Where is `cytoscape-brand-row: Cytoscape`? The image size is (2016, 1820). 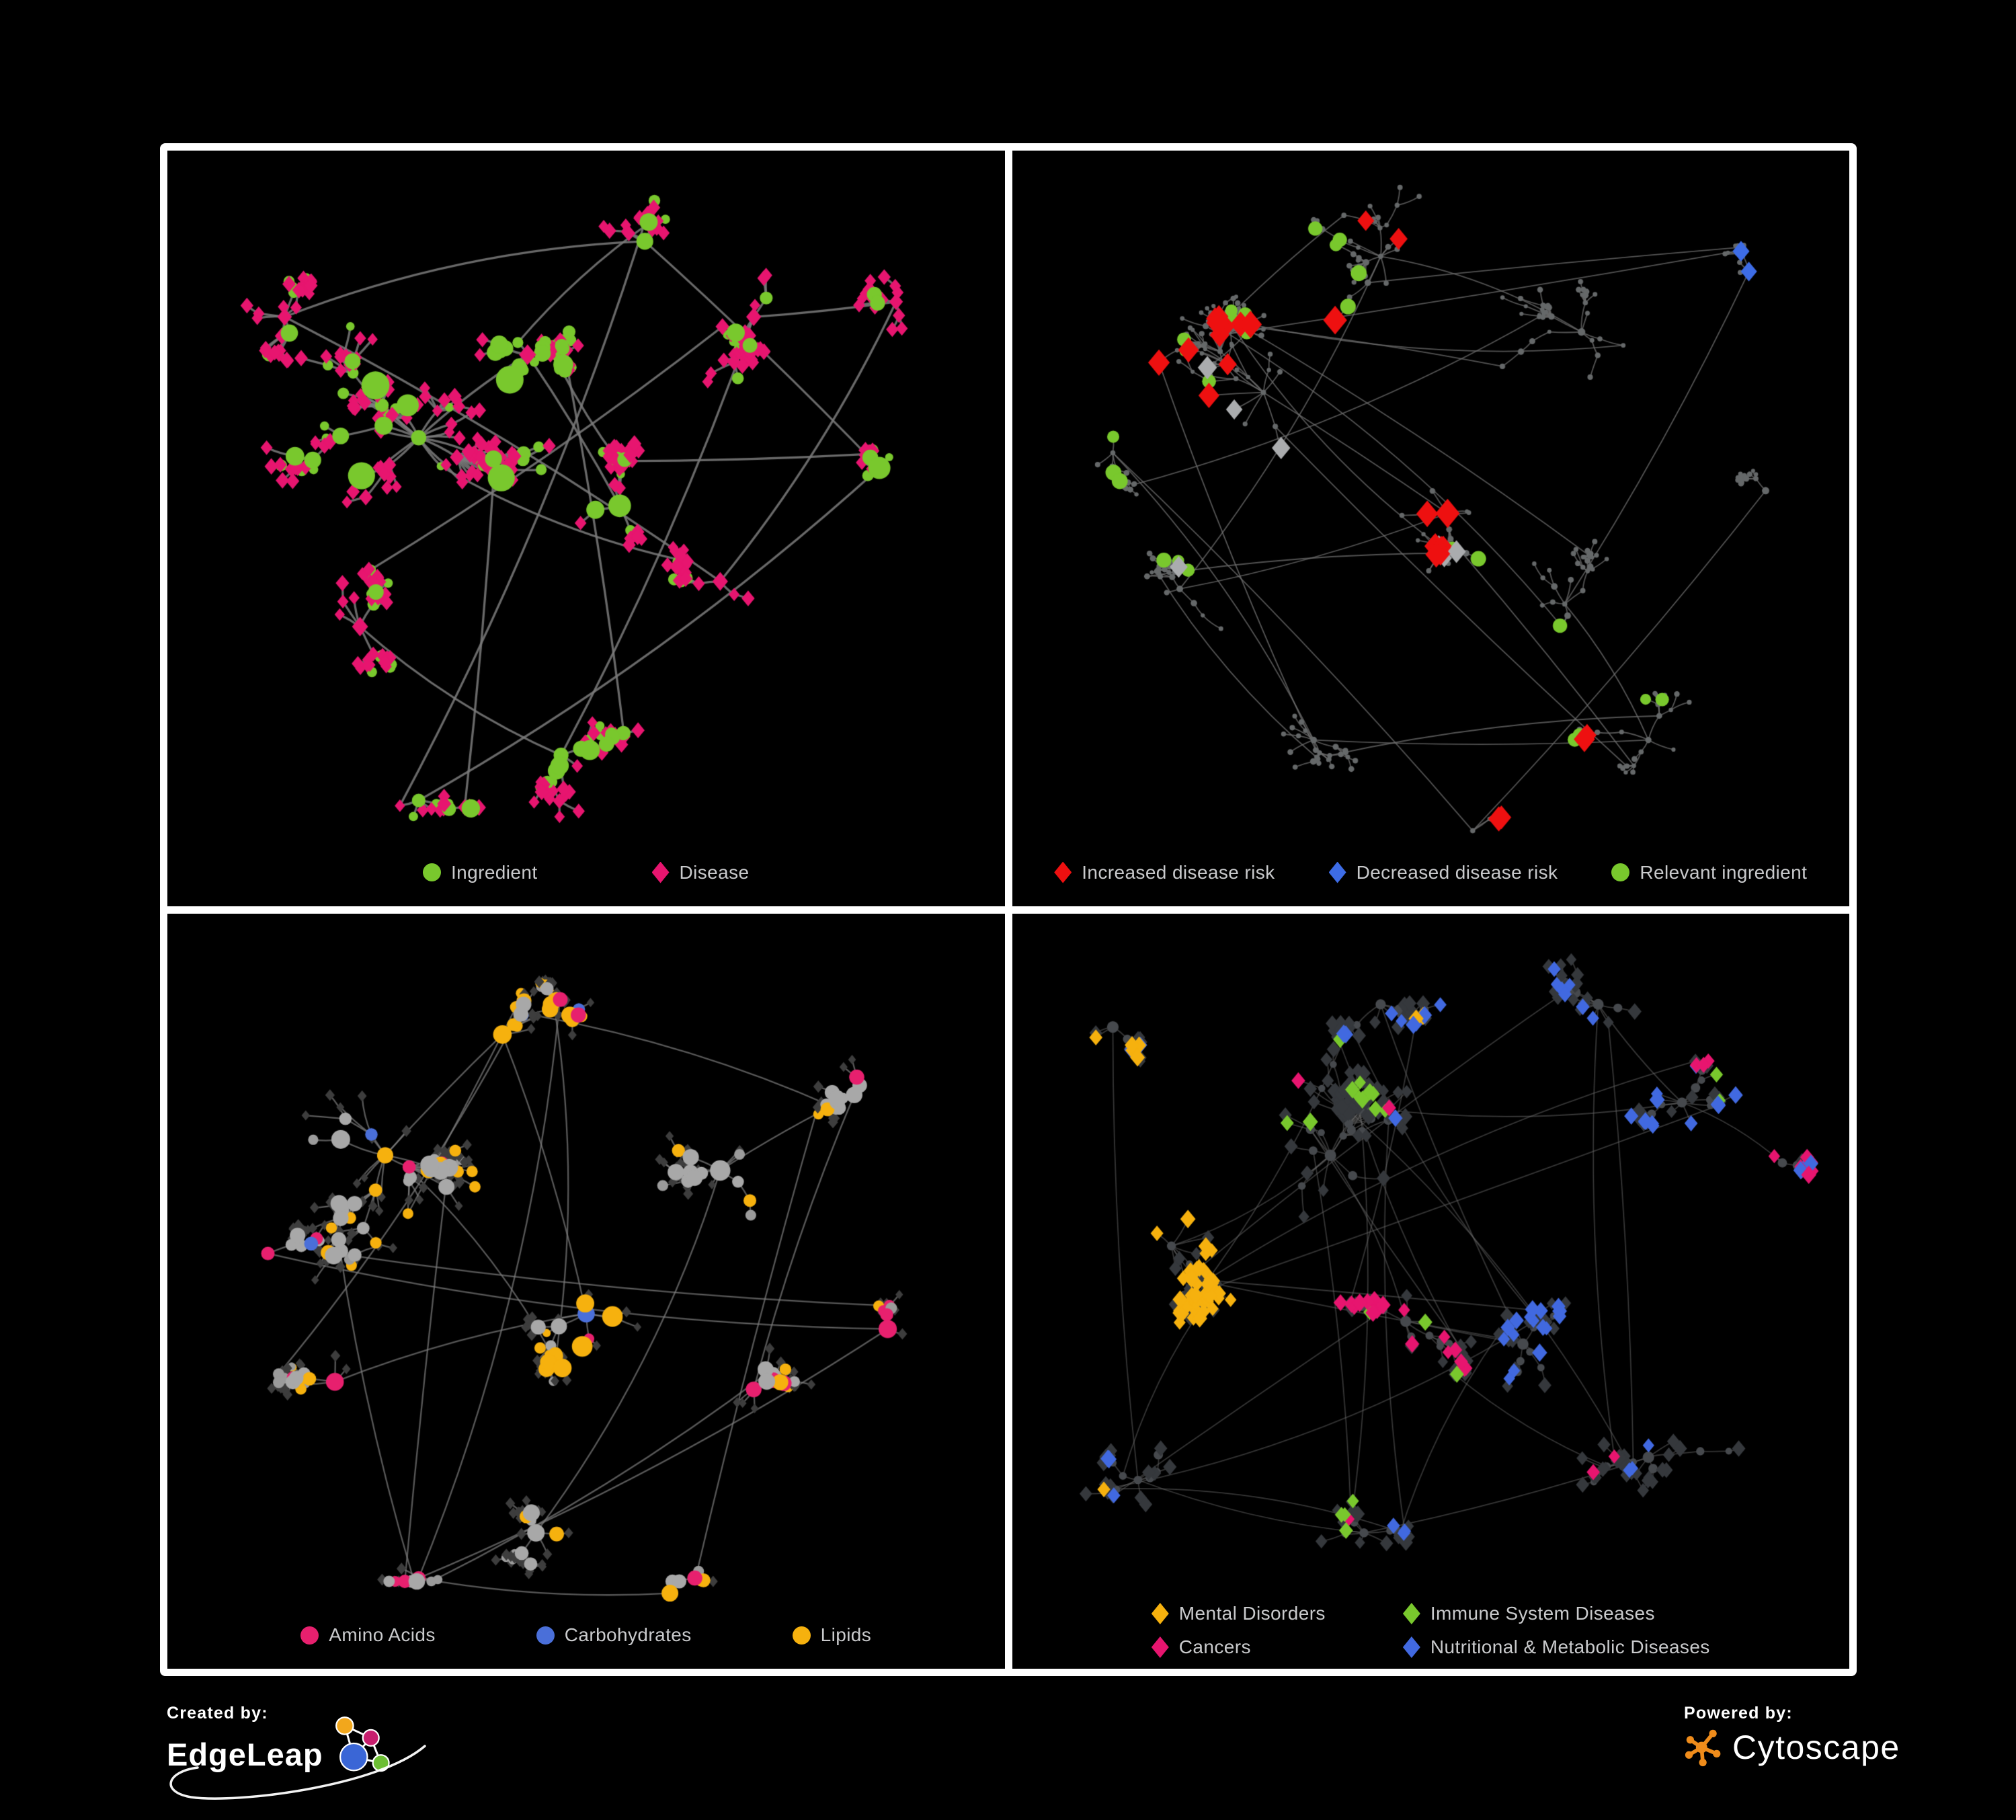 cytoscape-brand-row: Cytoscape is located at coordinates (1832, 1747).